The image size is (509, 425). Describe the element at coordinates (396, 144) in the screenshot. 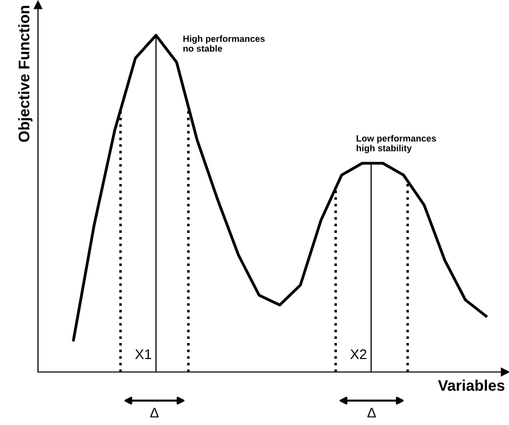

I see `annotation: Low performances high stability` at that location.